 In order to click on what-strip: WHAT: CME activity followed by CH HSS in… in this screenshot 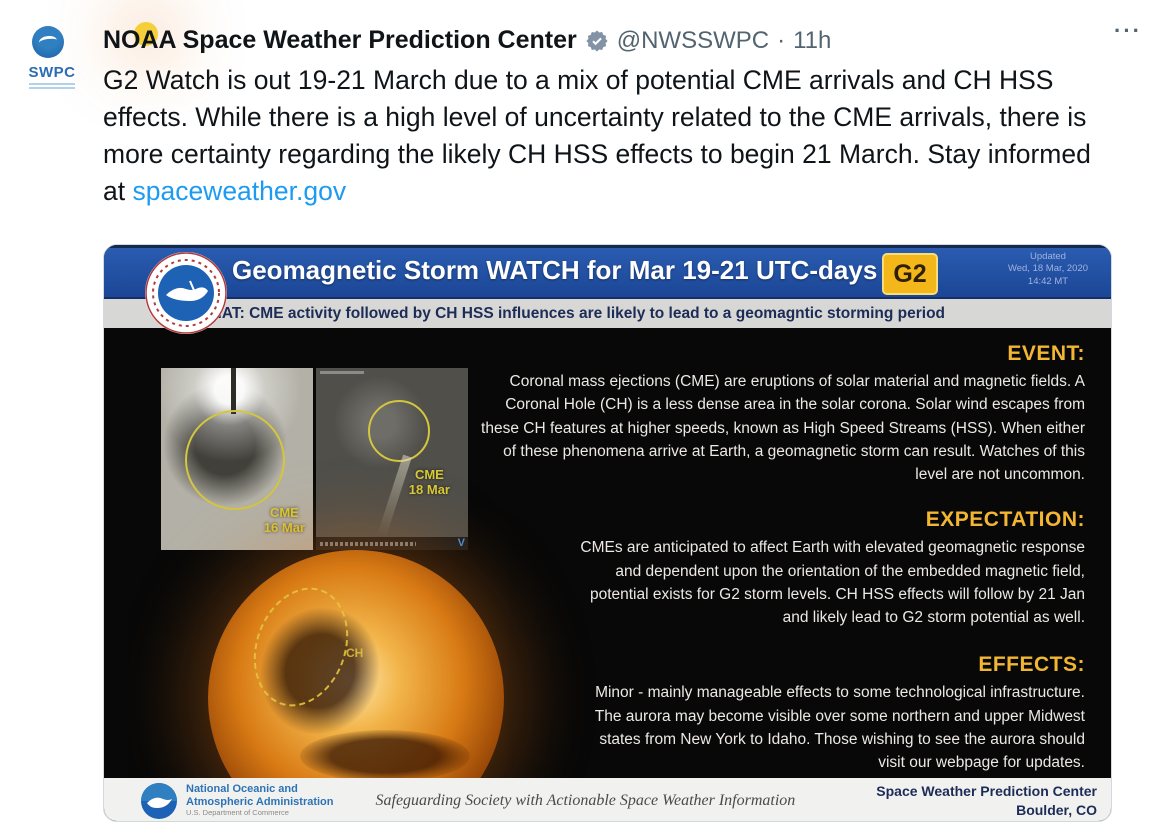, I will do `click(607, 313)`.